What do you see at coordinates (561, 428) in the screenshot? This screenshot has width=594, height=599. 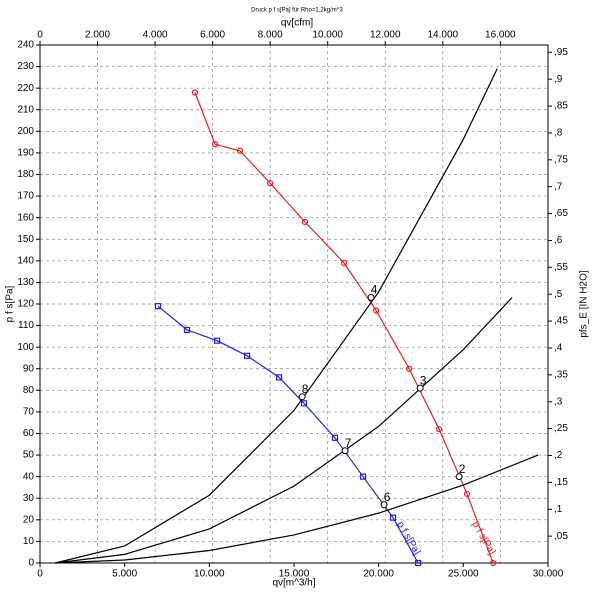 I see `y2-tick-label: ,25` at bounding box center [561, 428].